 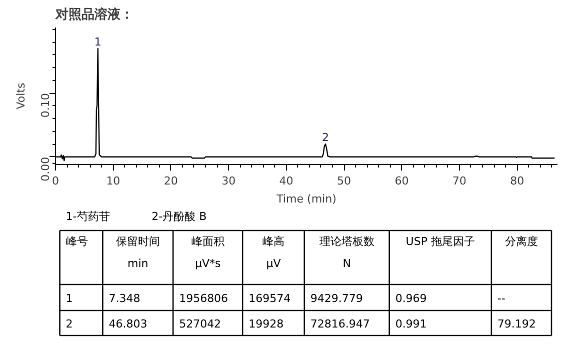 What do you see at coordinates (69, 298) in the screenshot?
I see `text: 1` at bounding box center [69, 298].